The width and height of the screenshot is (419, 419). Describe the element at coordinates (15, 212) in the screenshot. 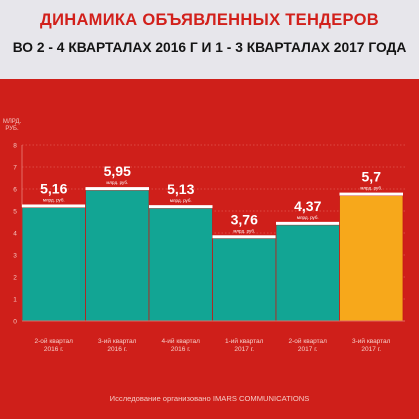

I see `y-tick-label: 5` at that location.